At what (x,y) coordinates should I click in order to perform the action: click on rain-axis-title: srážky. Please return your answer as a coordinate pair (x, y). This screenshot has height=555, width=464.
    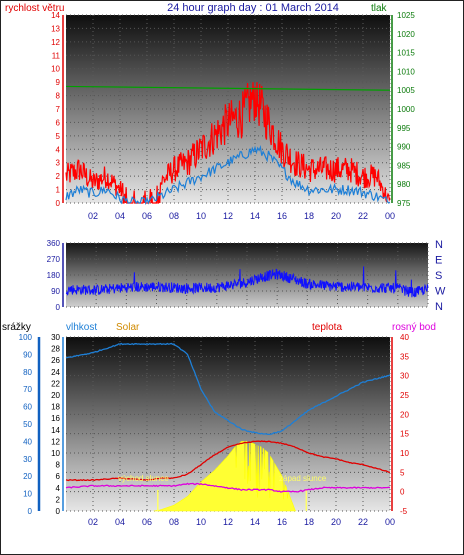
    Looking at the image, I should click on (16, 327).